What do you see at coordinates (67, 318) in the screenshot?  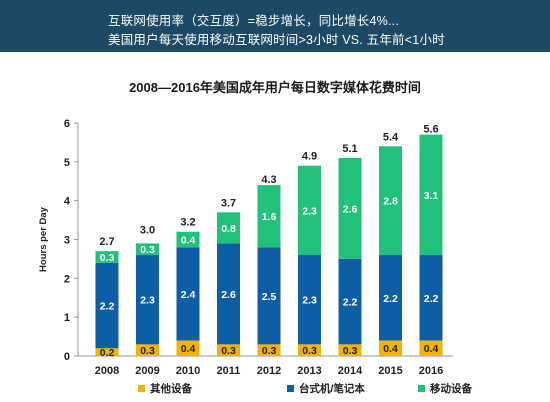 I see `y-tick-label: 1` at bounding box center [67, 318].